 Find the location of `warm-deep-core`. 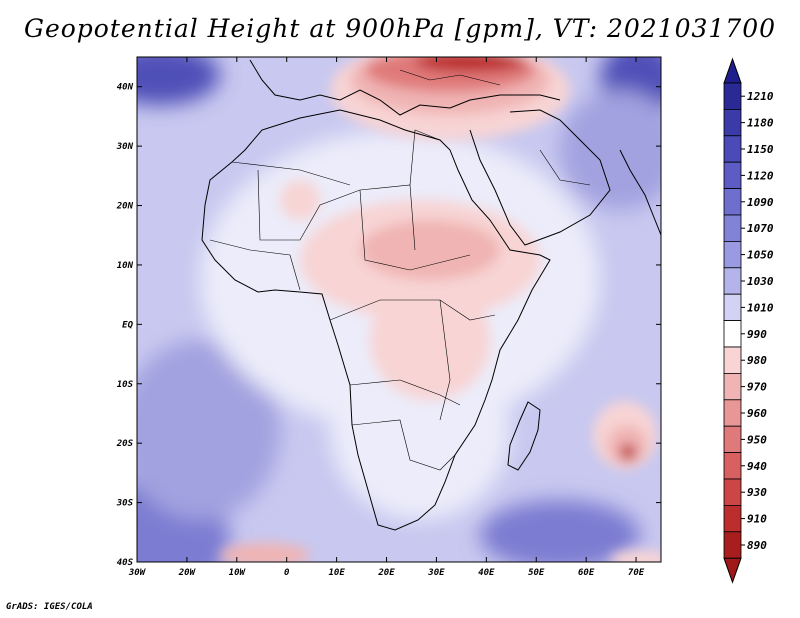

warm-deep-core is located at coordinates (470, 64).